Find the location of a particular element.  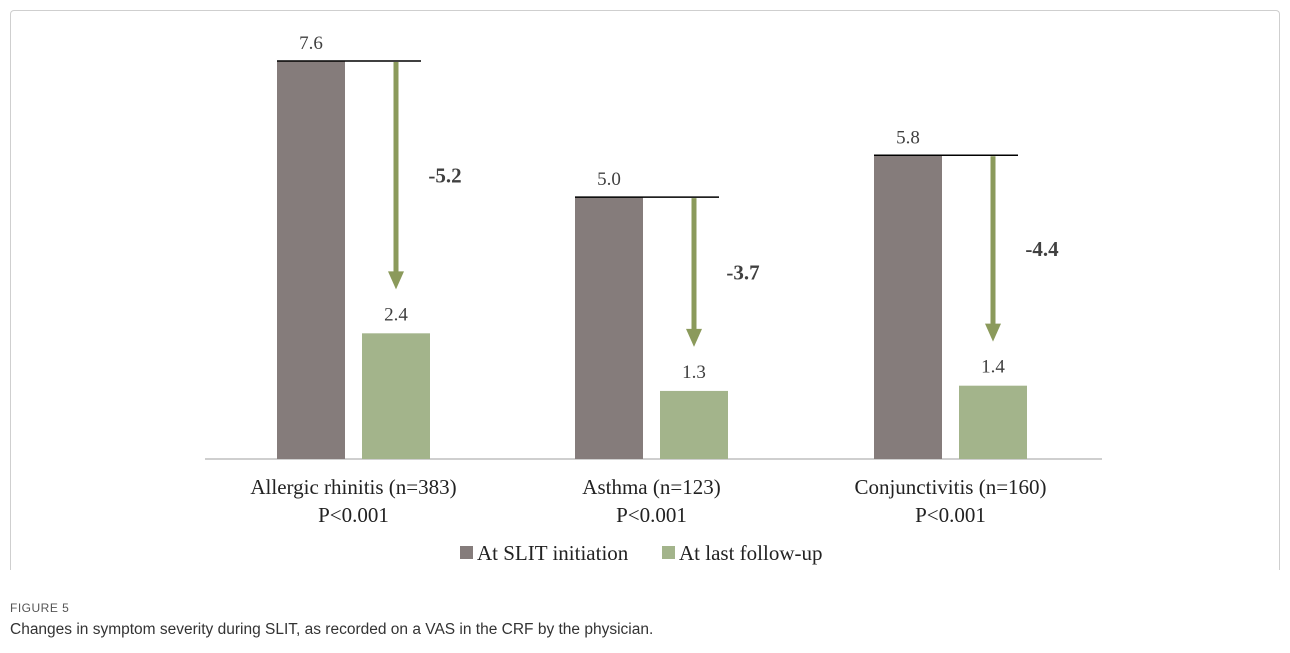

change-label: -3.7 is located at coordinates (742, 273).